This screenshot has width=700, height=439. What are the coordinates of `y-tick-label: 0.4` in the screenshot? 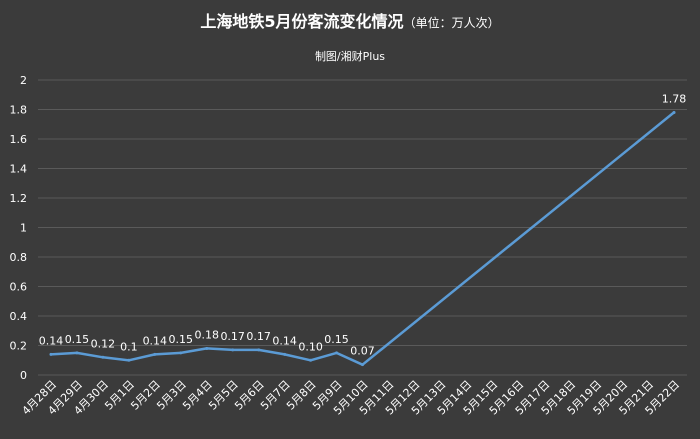 It's located at (19, 316).